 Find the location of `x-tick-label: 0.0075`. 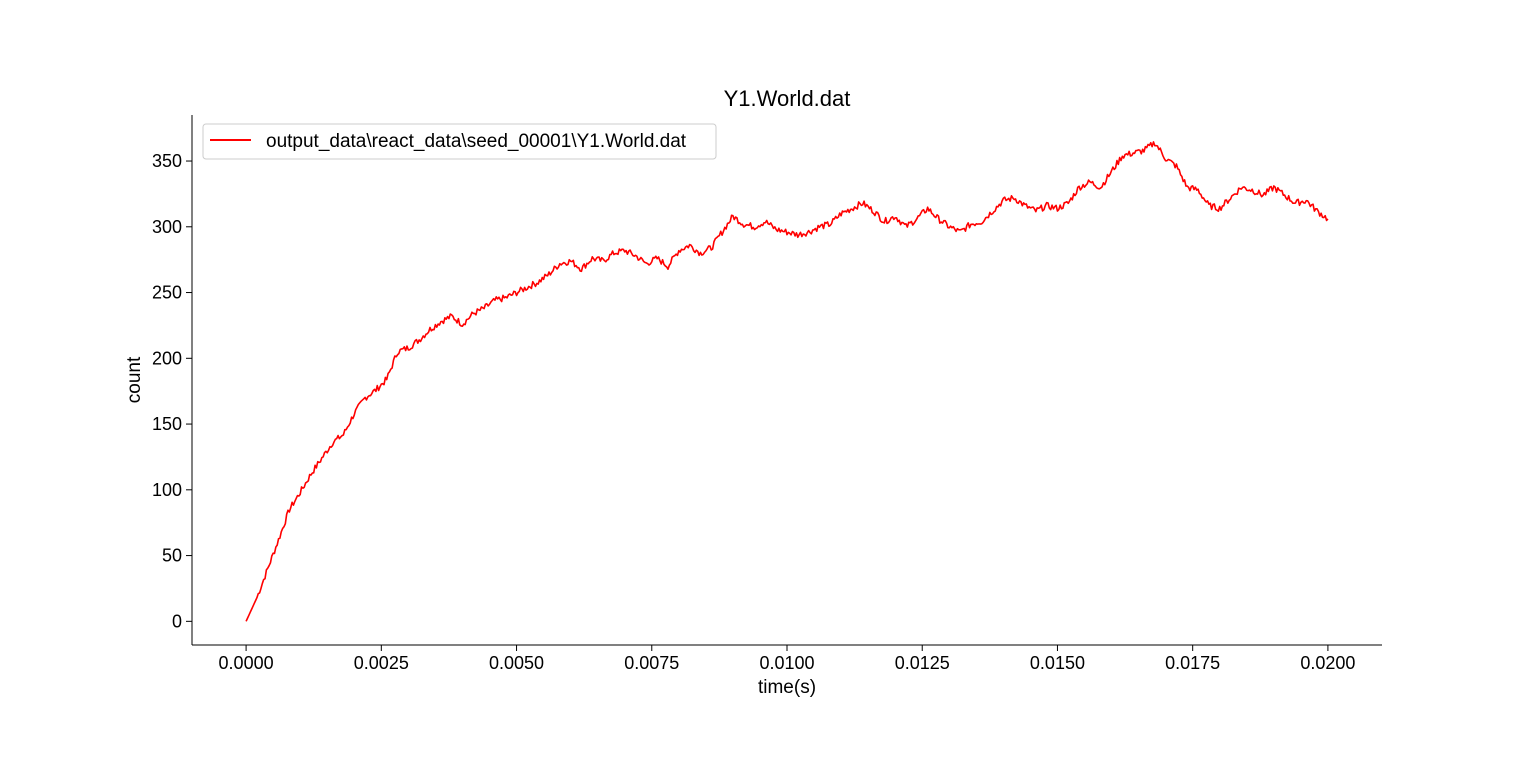

x-tick-label: 0.0075 is located at coordinates (651, 663).